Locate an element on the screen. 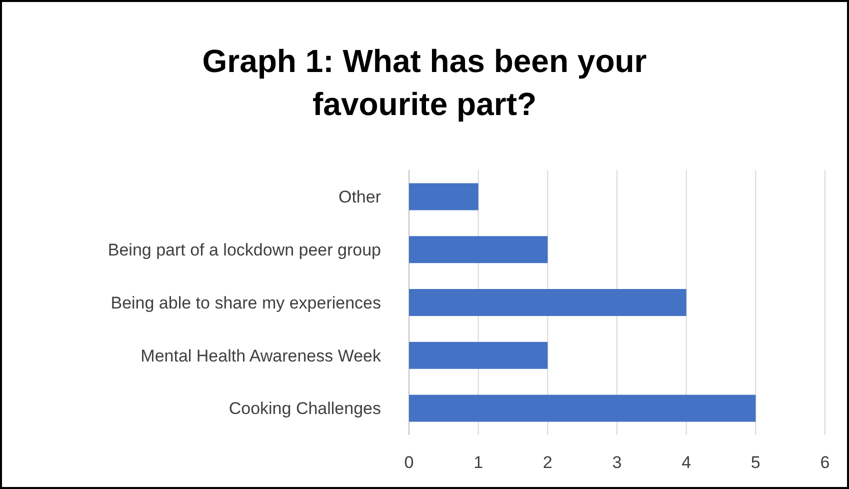 This screenshot has width=849, height=489. x-tick-label: 0 is located at coordinates (409, 462).